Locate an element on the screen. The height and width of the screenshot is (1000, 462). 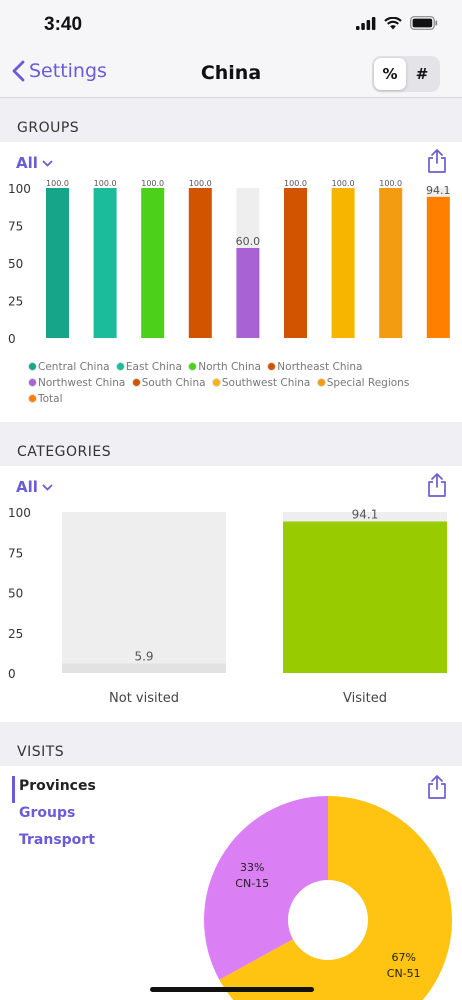
groups-legend-item: Northeast China is located at coordinates (314, 367).